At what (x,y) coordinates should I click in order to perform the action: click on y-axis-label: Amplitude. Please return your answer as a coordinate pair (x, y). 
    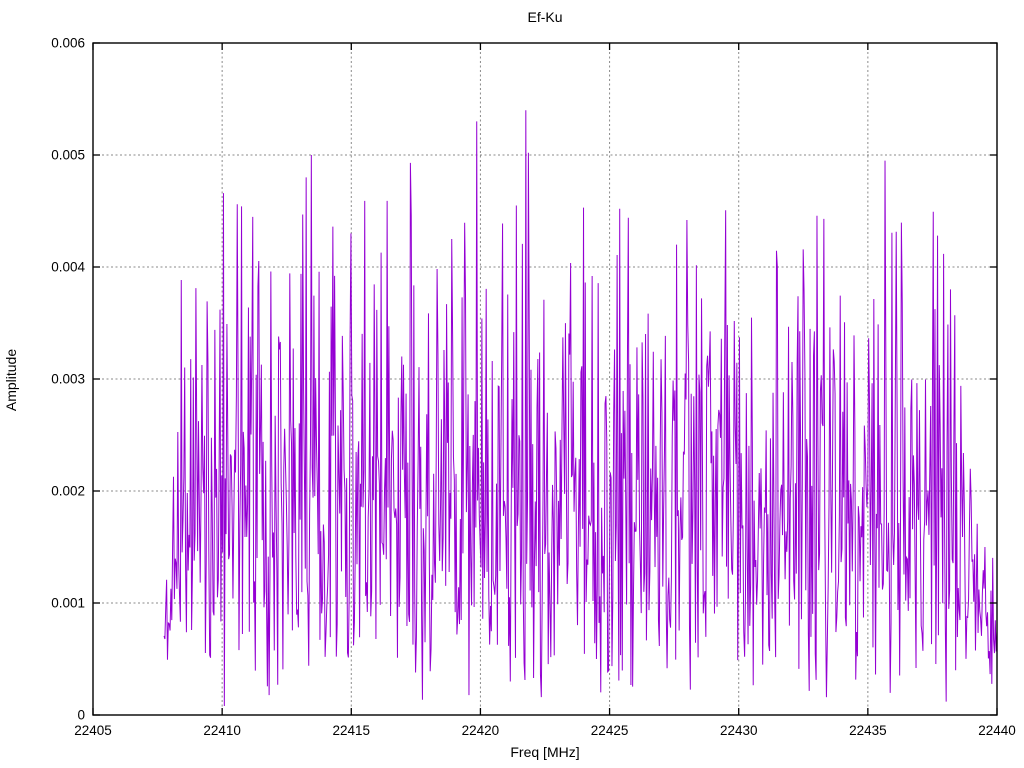
    Looking at the image, I should click on (11, 380).